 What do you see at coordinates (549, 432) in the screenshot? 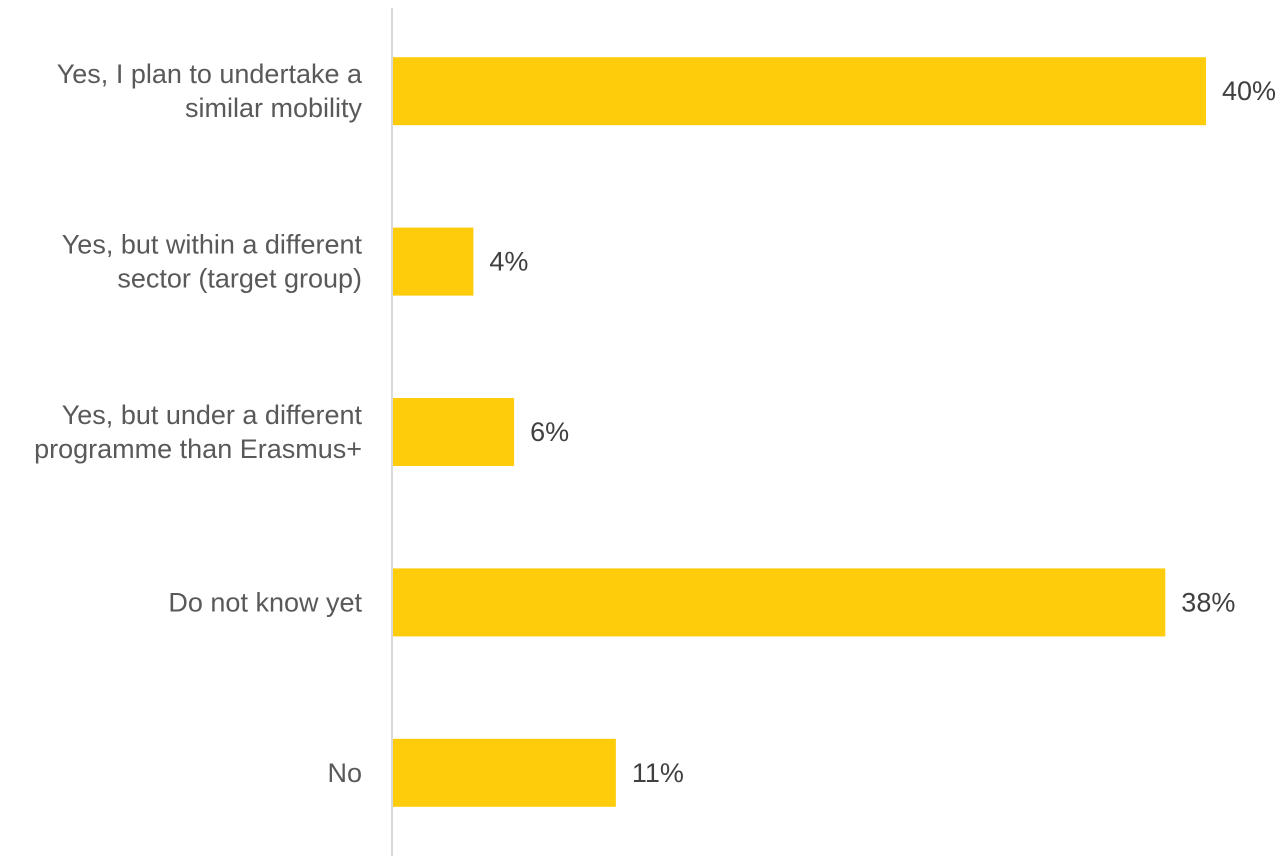
I see `data-label: 6%` at bounding box center [549, 432].